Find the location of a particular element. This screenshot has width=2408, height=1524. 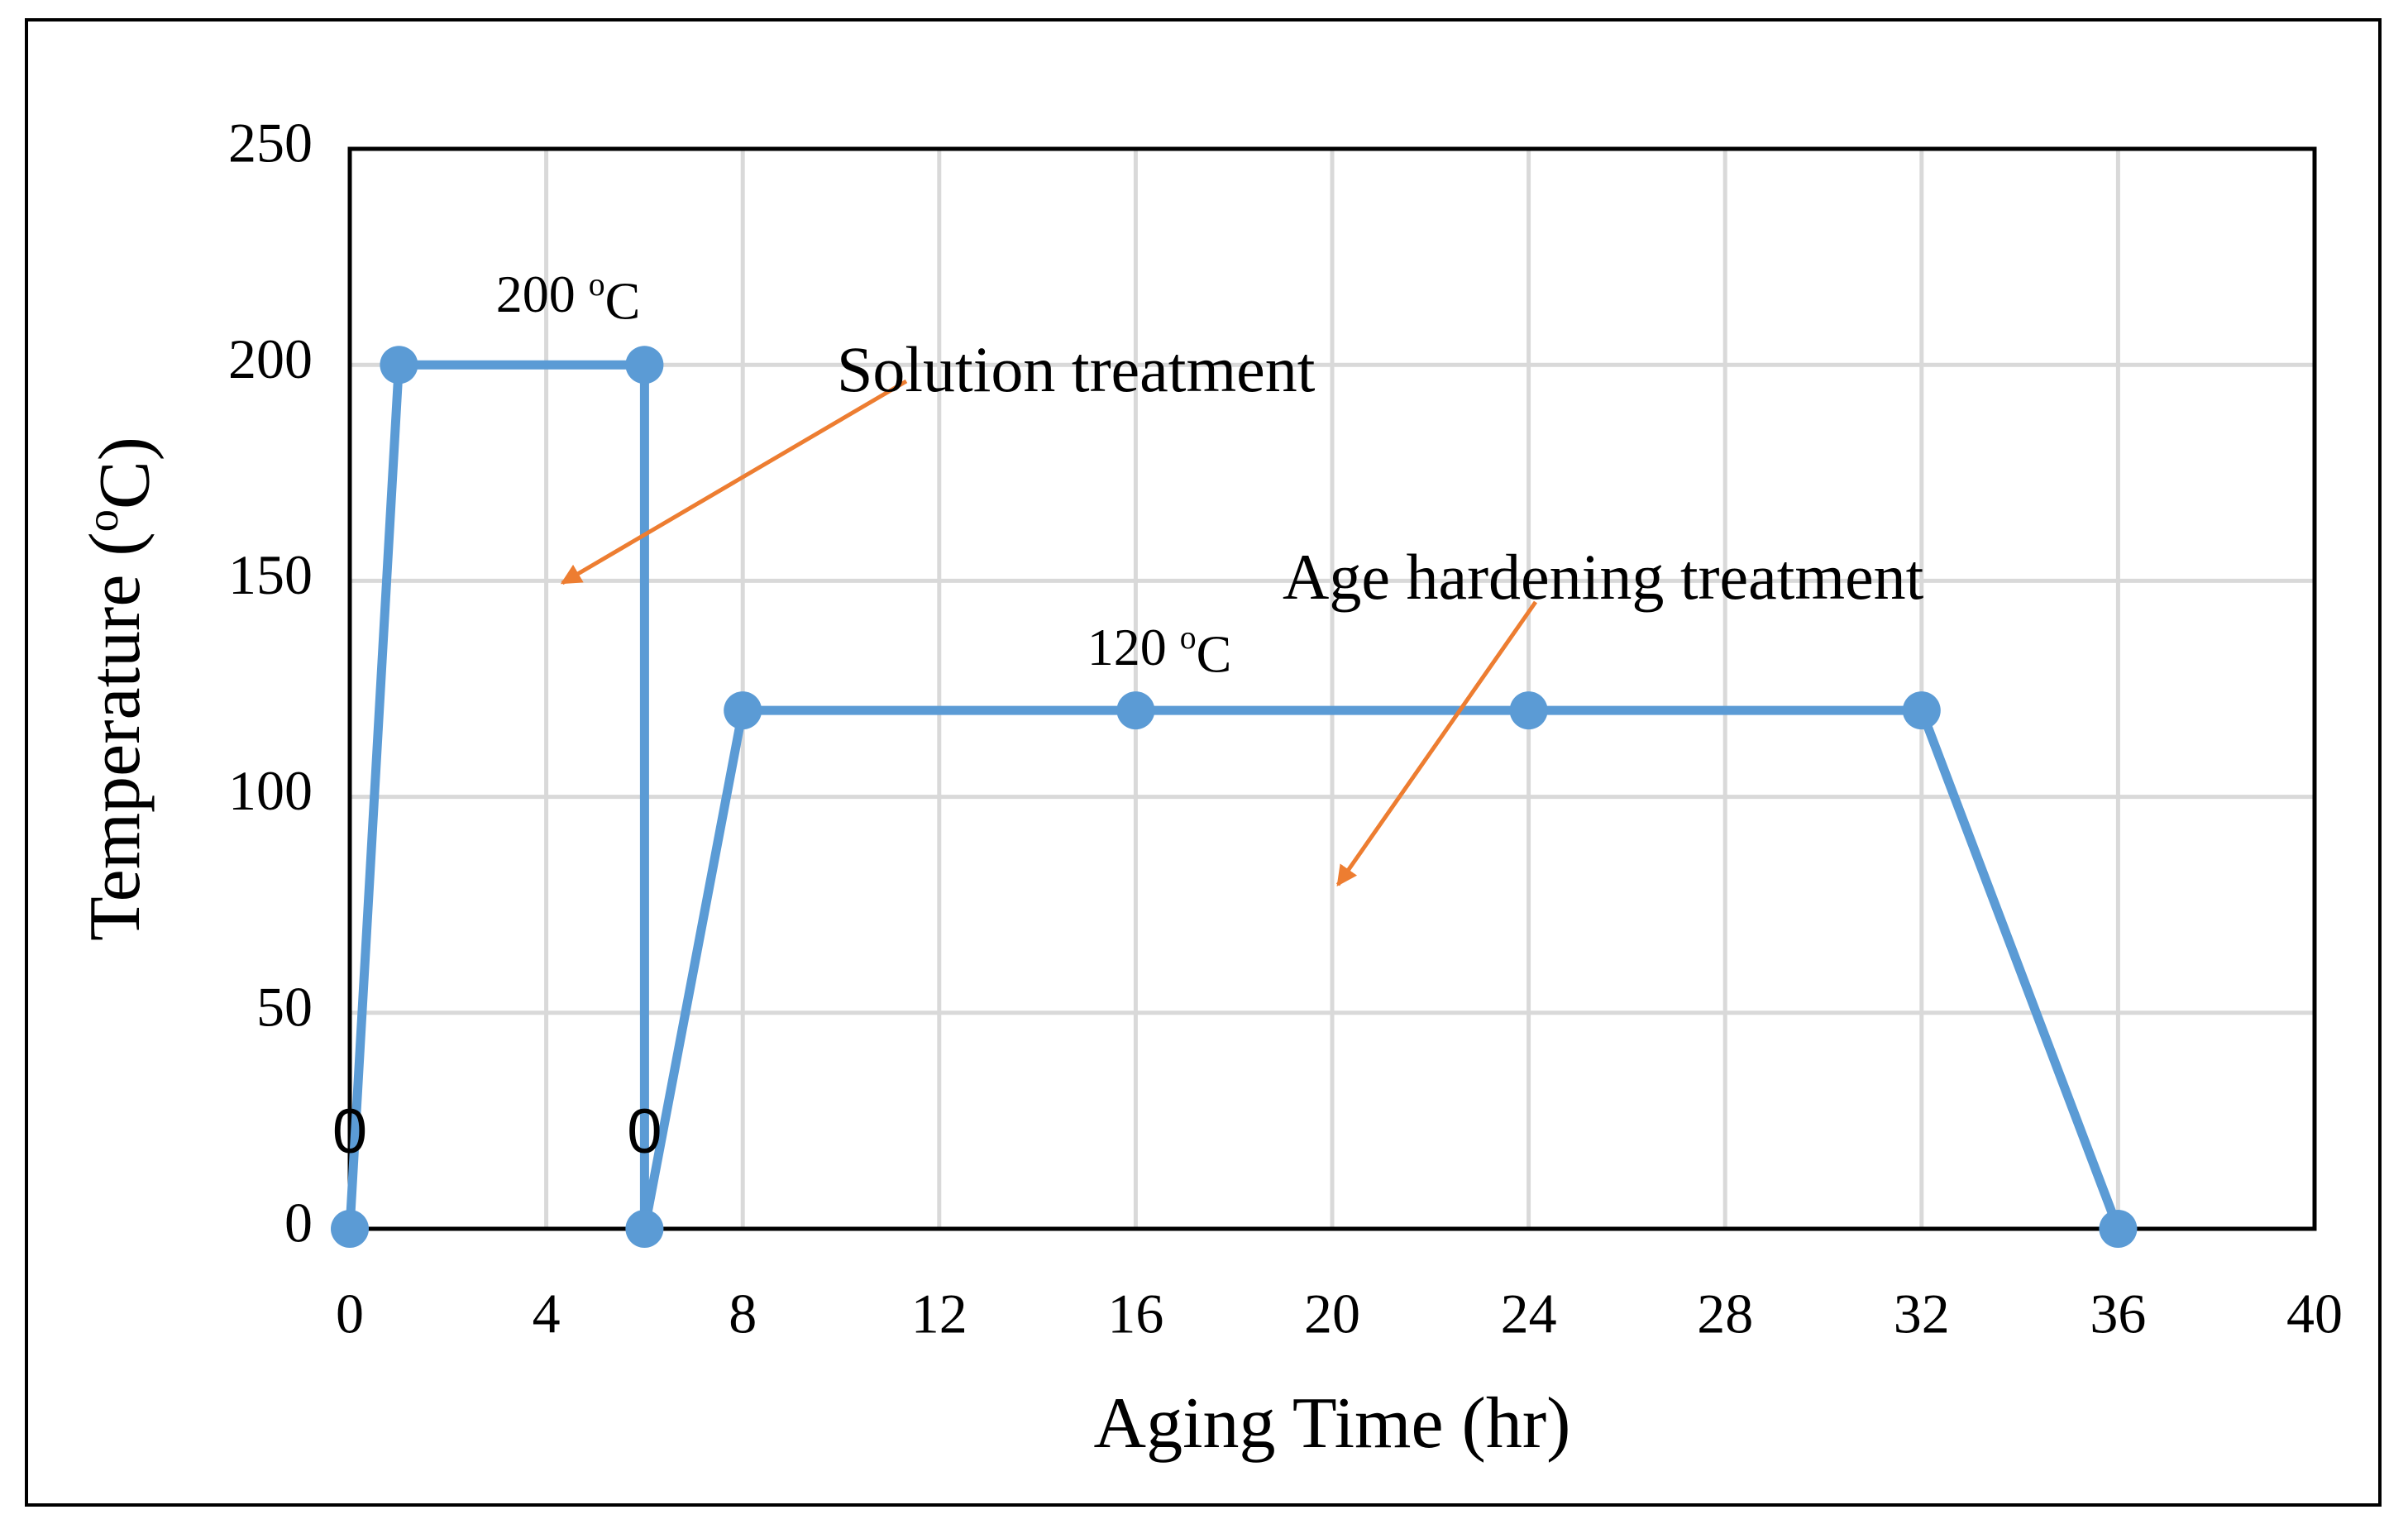

y-tick-label: 0 is located at coordinates (298, 1223).